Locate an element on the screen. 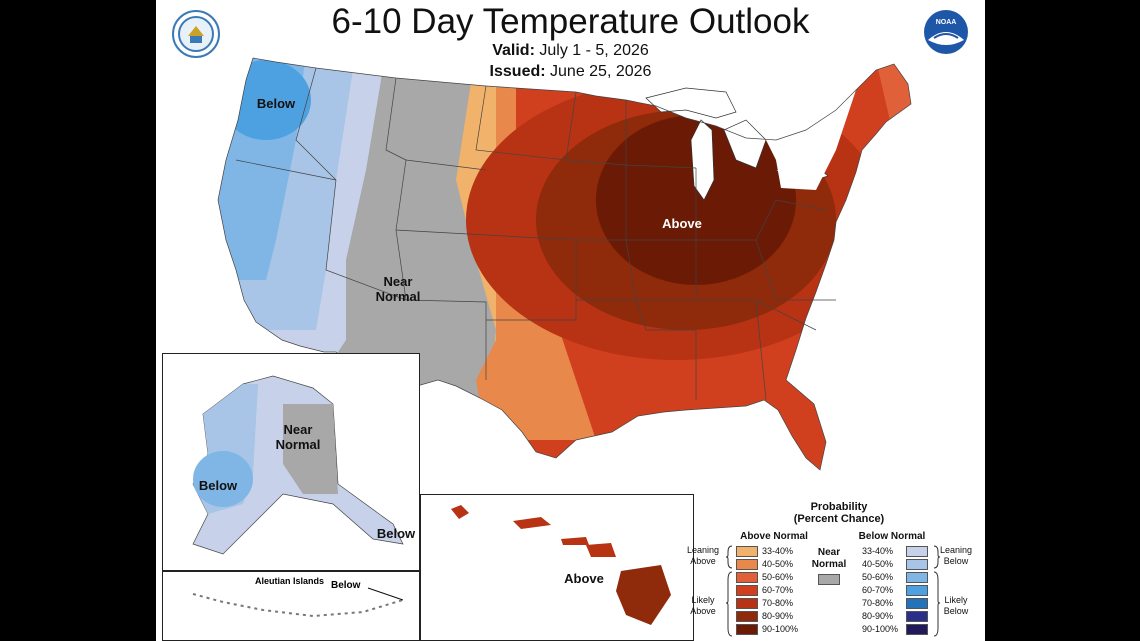 This screenshot has height=641, width=1140. near-normal-label: Near Normal is located at coordinates (829, 558).